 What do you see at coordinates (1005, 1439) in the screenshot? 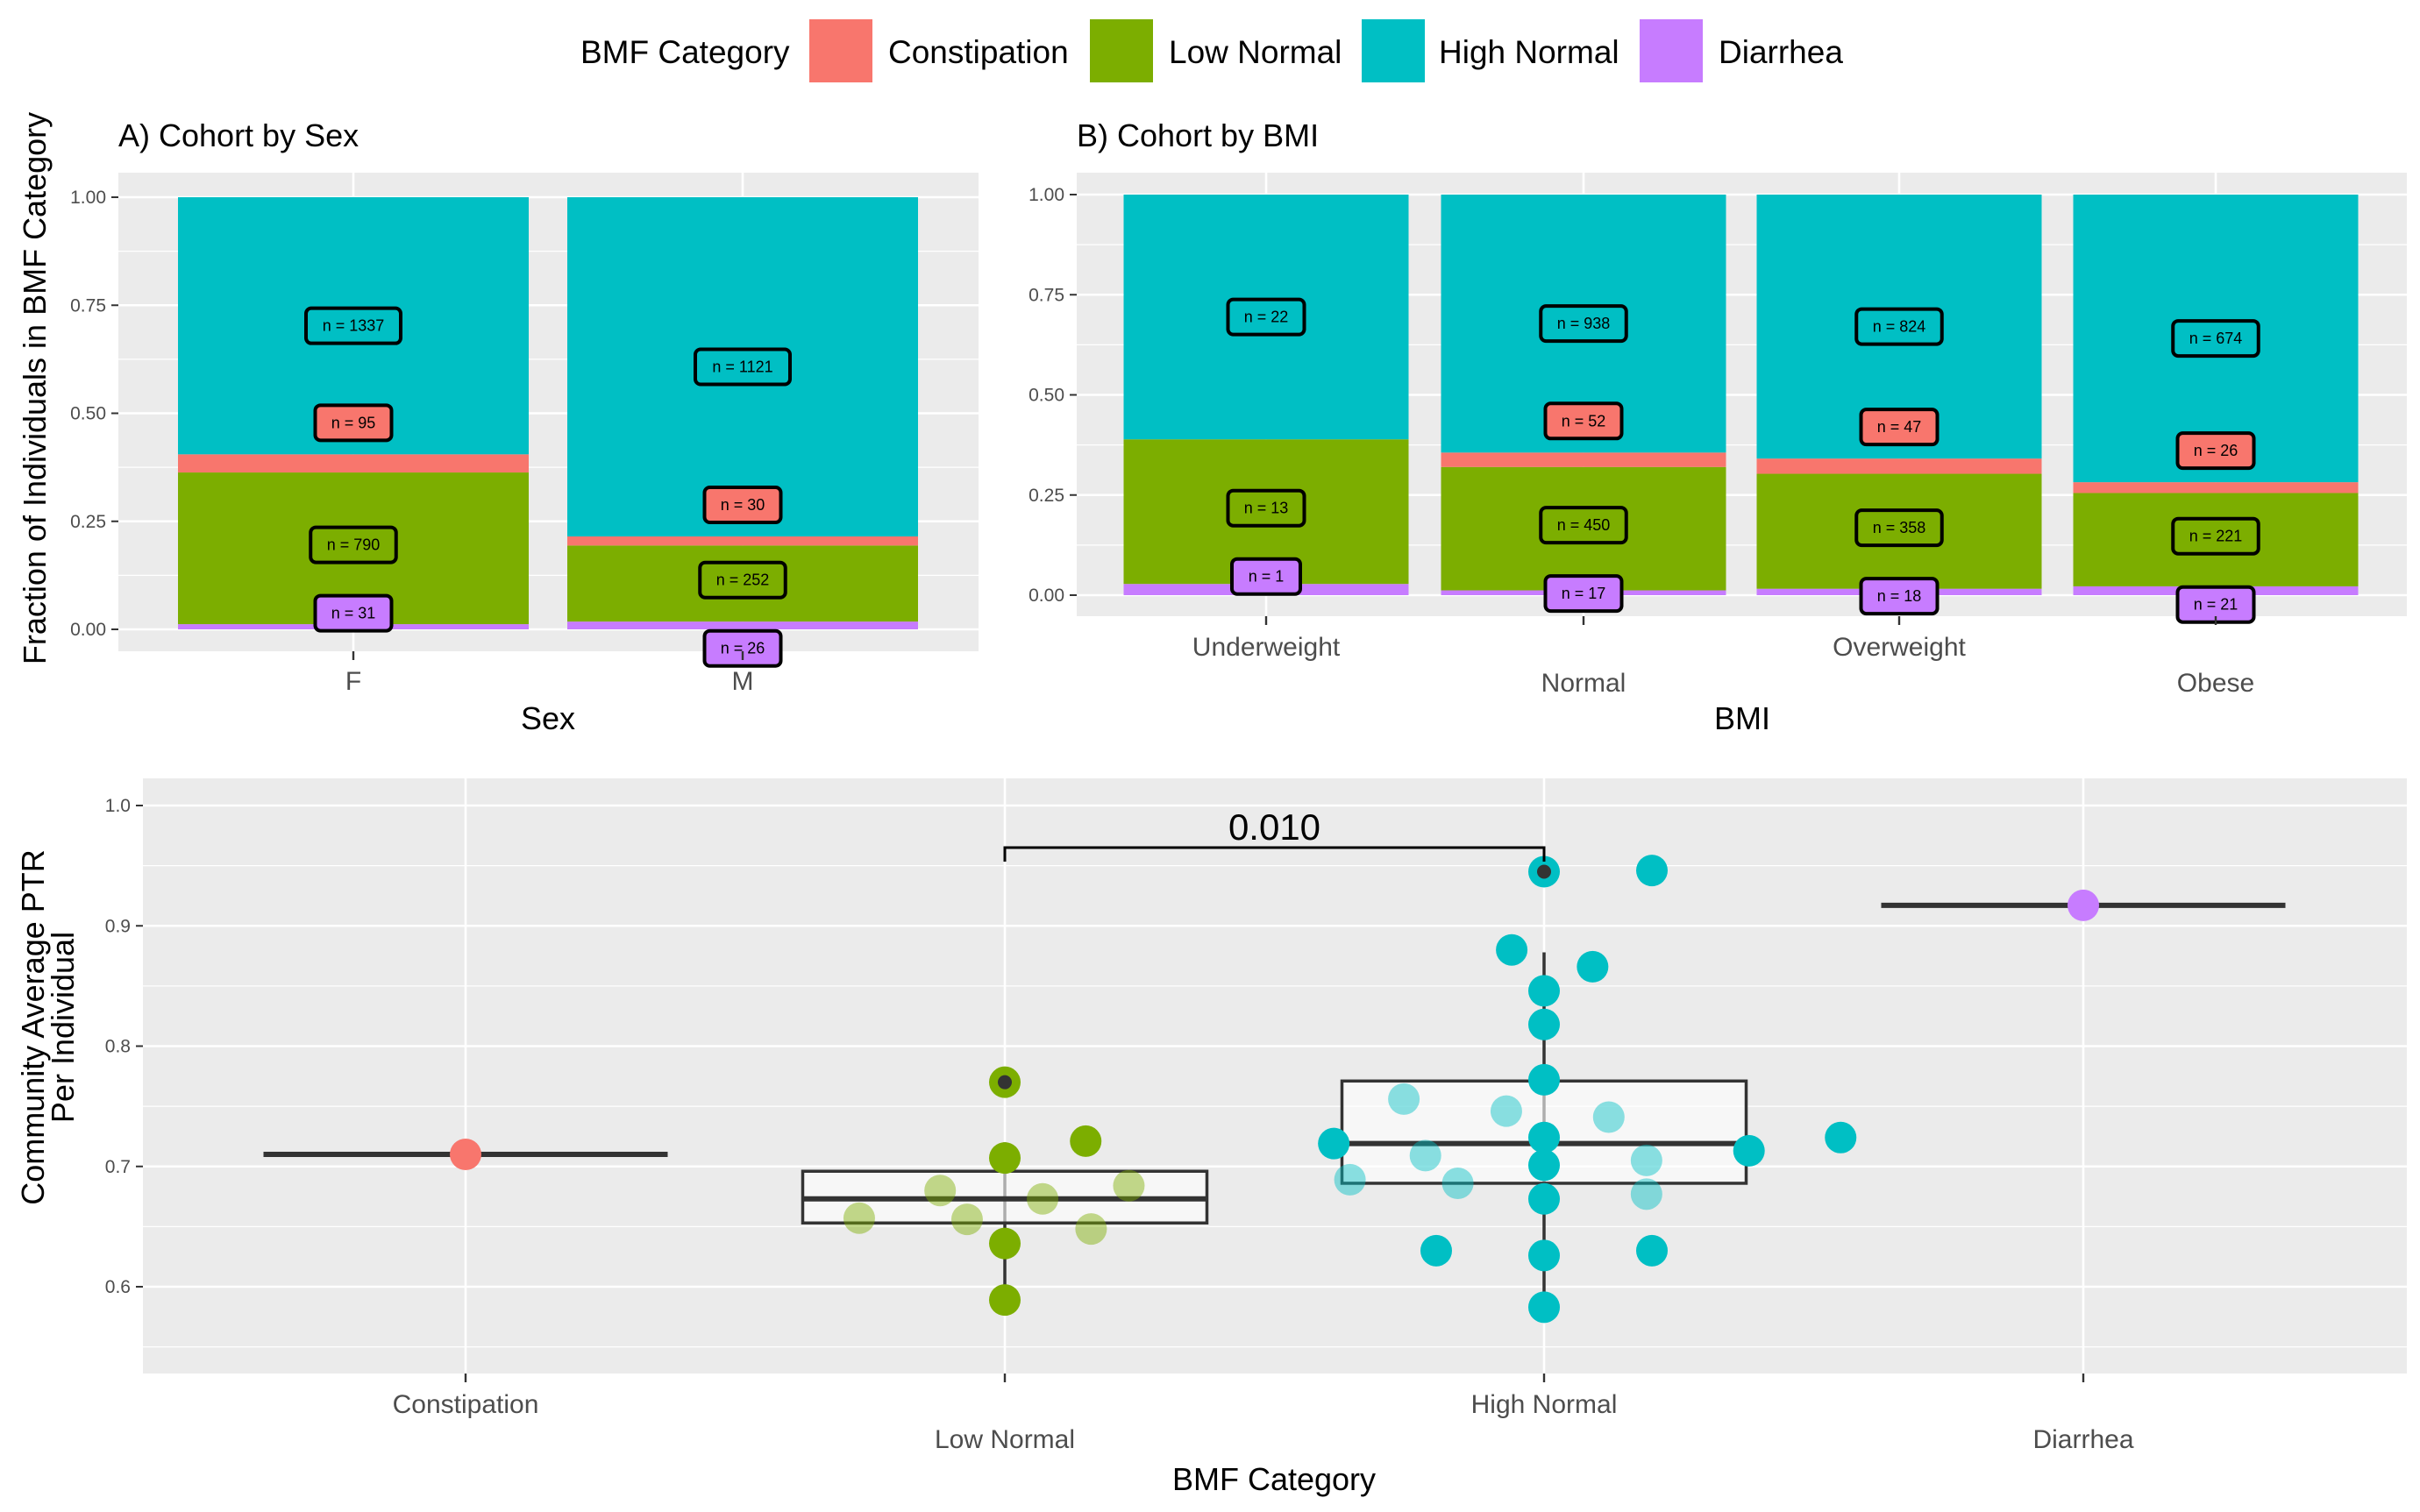
I see `panel-c-x-tick-low-normal: Low Normal` at bounding box center [1005, 1439].